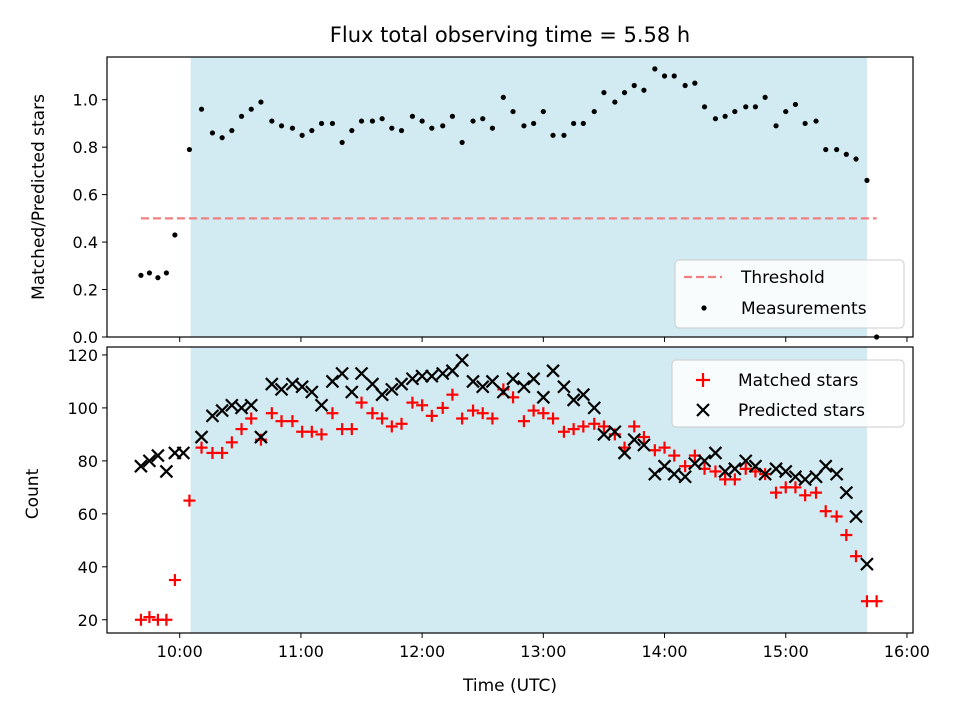 The width and height of the screenshot is (960, 720). I want to click on top-y-axis-label: Matched/Predicted stars, so click(39, 197).